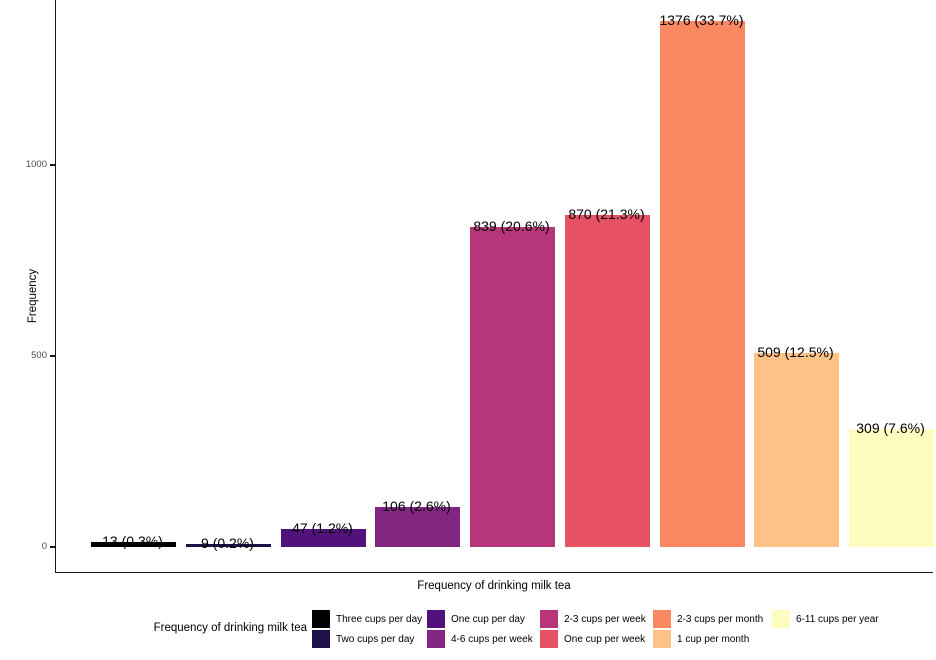 The width and height of the screenshot is (936, 660). I want to click on legend-item-one-cup-per-day: One cup per day, so click(480, 619).